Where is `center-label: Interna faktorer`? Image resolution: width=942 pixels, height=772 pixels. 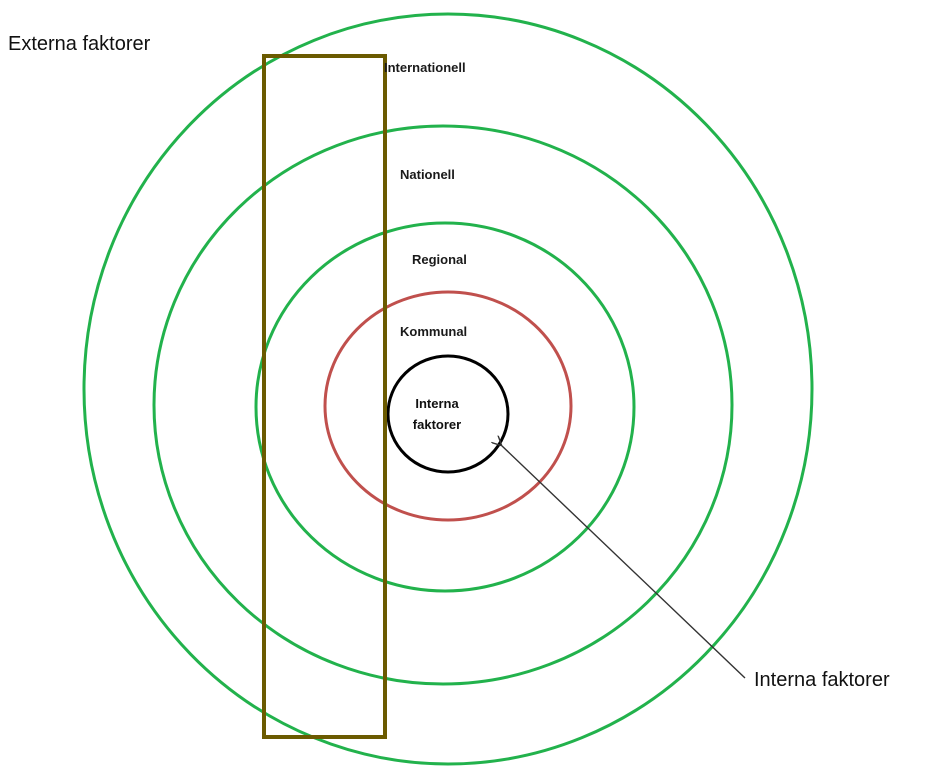 center-label: Interna faktorer is located at coordinates (437, 414).